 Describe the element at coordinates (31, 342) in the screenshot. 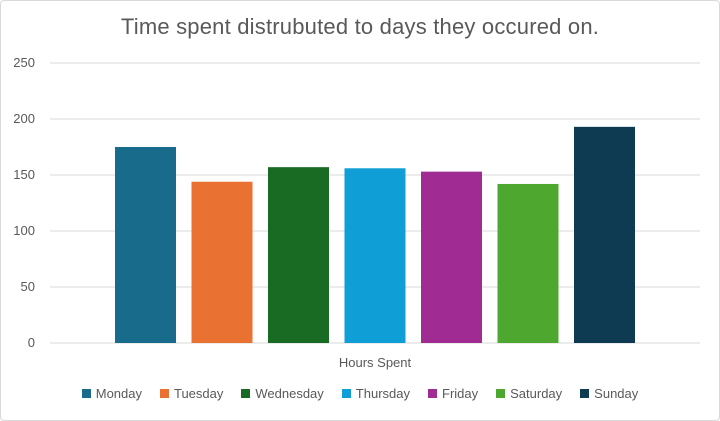

I see `y-tick-label: 0` at that location.